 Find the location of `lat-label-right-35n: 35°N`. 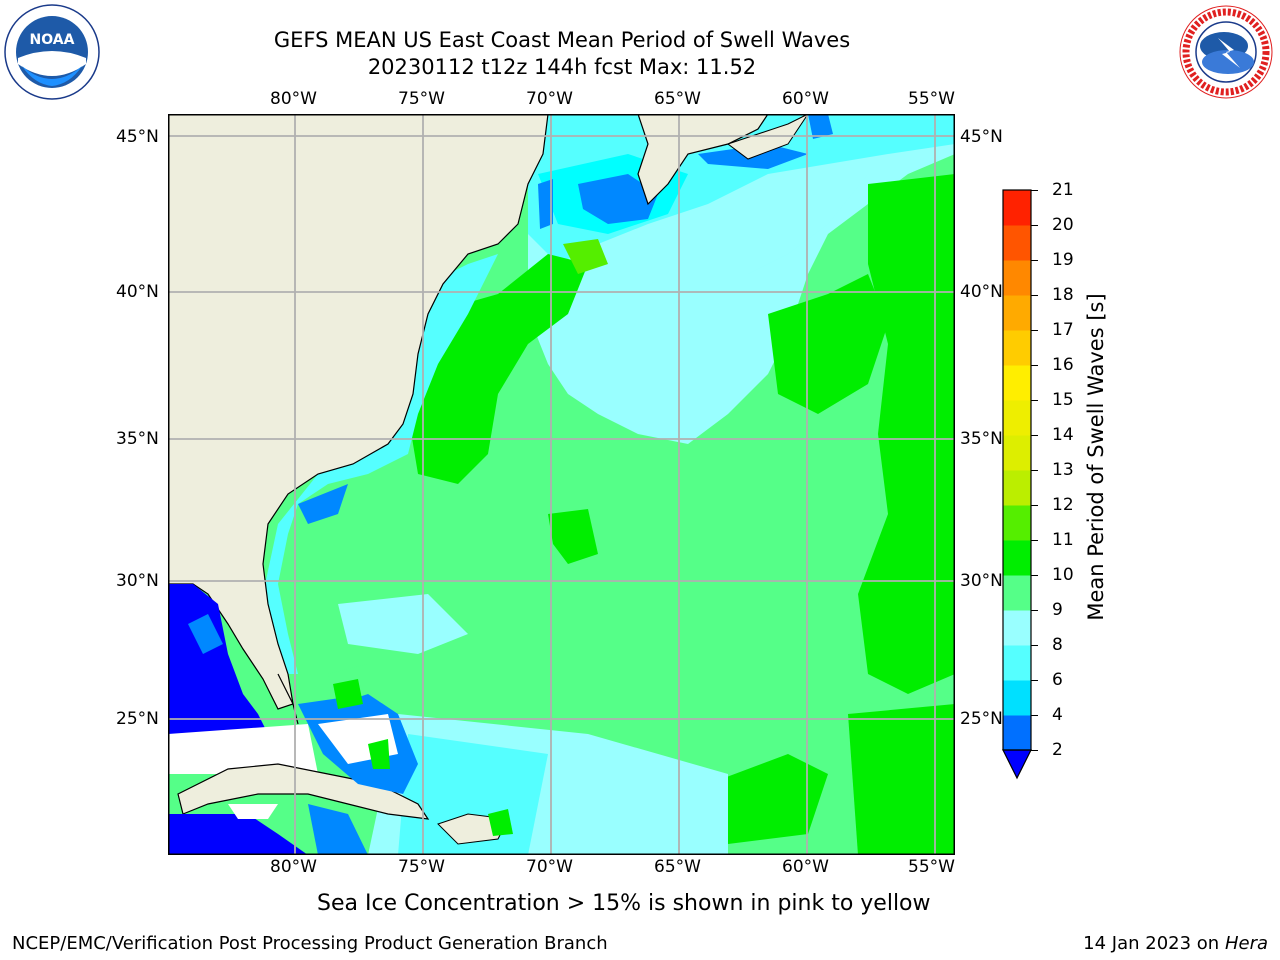

lat-label-right-35n: 35°N is located at coordinates (981, 439).